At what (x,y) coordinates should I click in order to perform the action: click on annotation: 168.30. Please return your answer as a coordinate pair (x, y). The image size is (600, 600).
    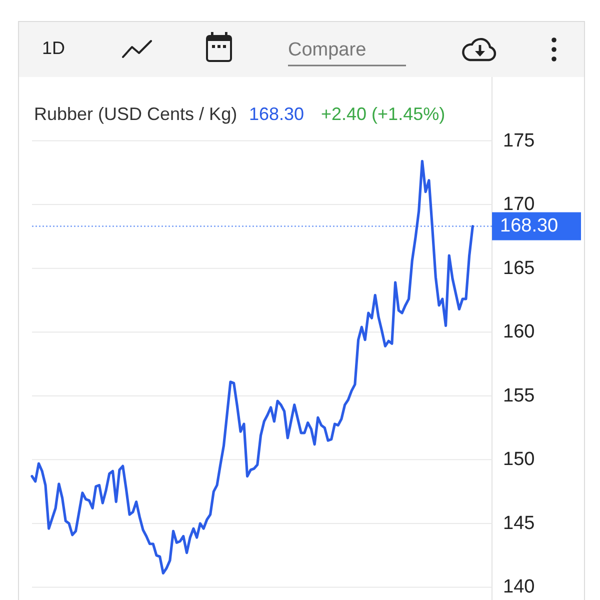
    Looking at the image, I should click on (276, 114).